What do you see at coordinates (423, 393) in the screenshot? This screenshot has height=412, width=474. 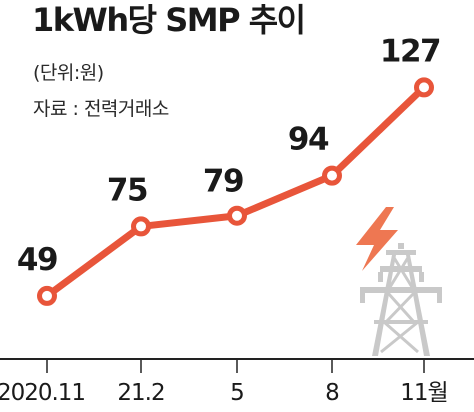 I see `x-tick-label: 11월` at bounding box center [423, 393].